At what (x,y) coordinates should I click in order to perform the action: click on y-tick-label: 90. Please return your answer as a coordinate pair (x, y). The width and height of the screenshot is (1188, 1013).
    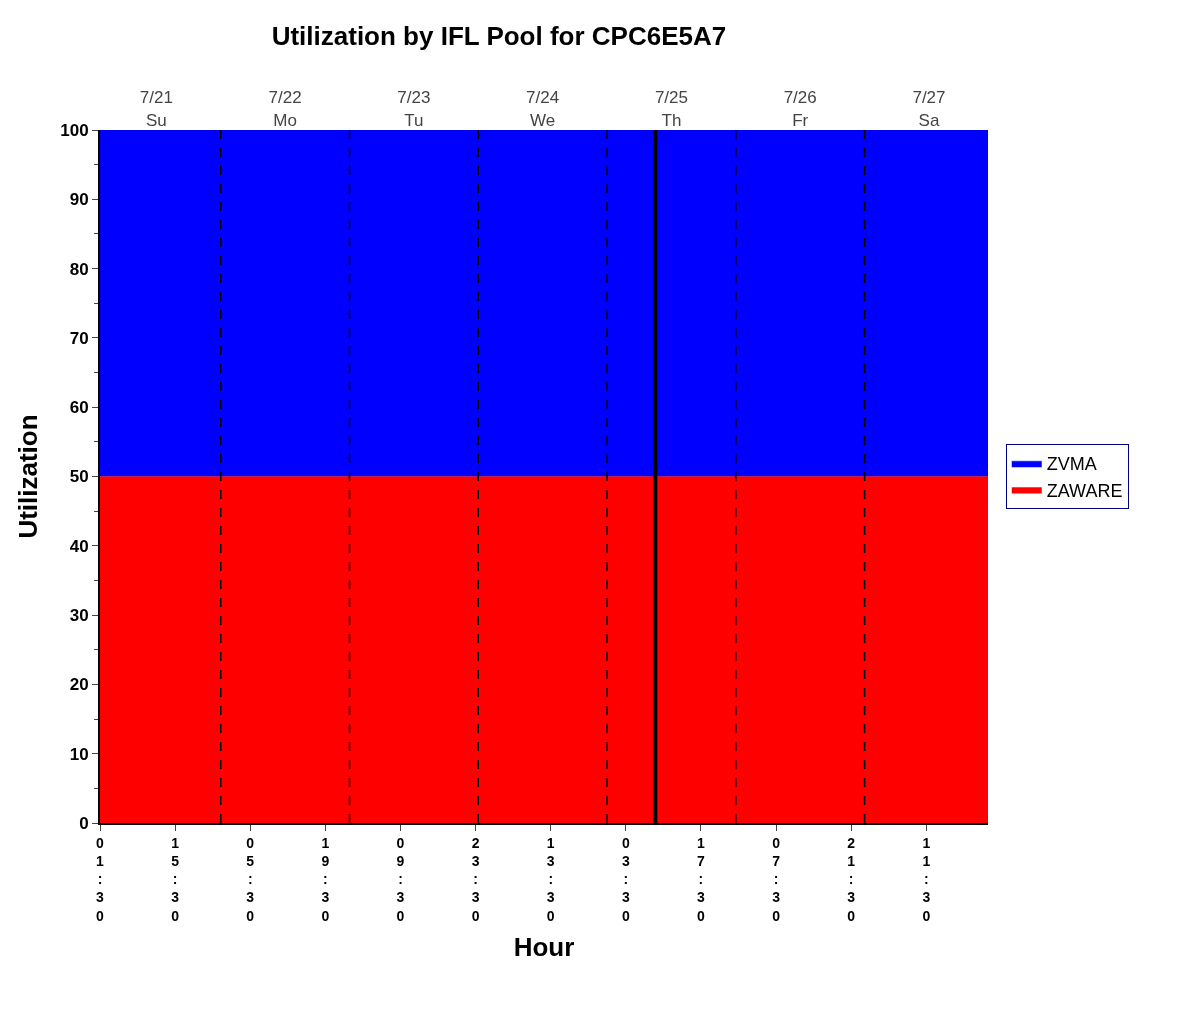
    Looking at the image, I should click on (79, 200).